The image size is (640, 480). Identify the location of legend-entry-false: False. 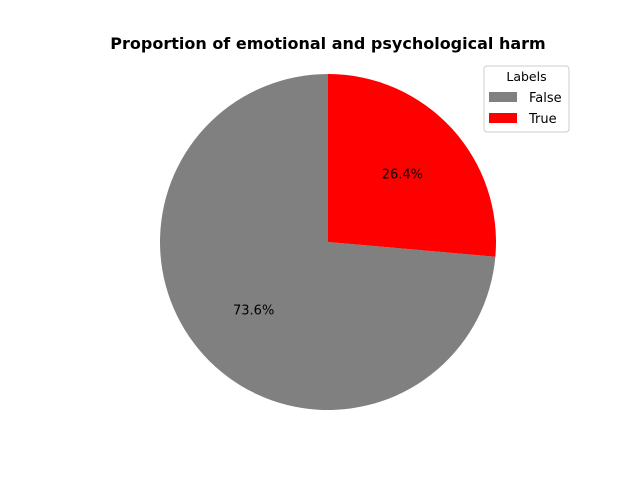
(525, 98).